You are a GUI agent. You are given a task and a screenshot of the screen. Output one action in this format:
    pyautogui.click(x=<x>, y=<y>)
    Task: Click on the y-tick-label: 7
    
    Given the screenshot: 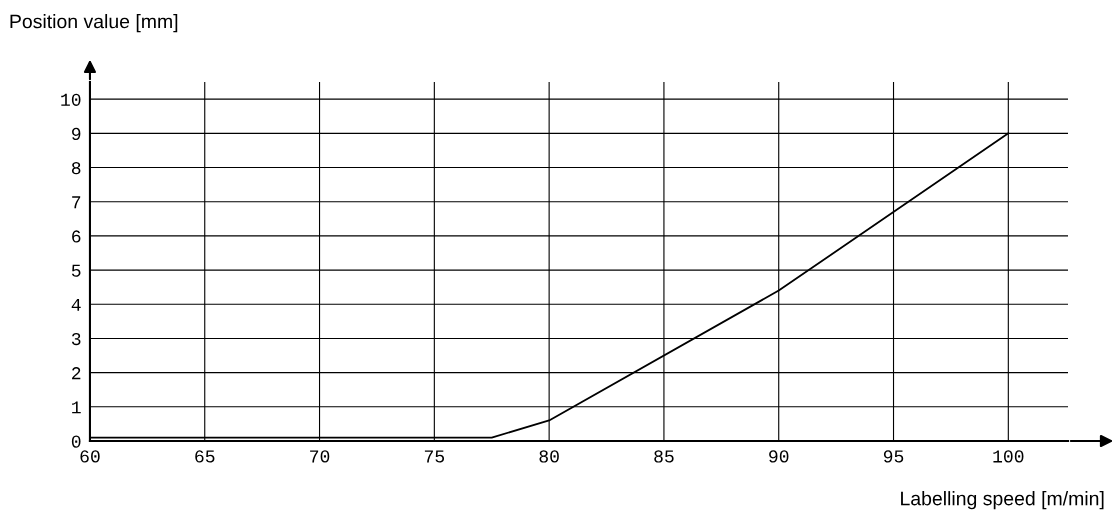 What is the action you would take?
    pyautogui.click(x=76, y=202)
    